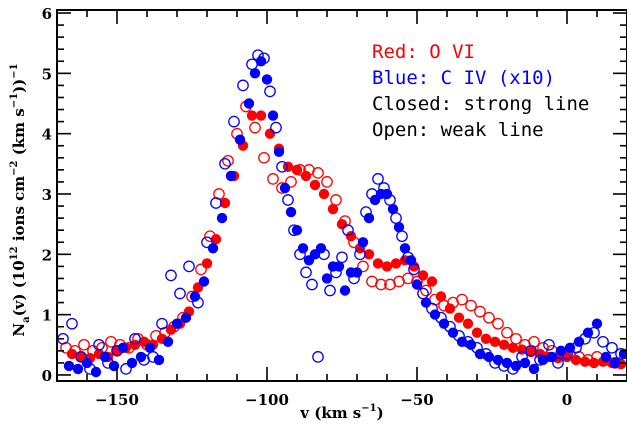 The width and height of the screenshot is (627, 427). What do you see at coordinates (480, 104) in the screenshot?
I see `legend-line-closed: Closed: strong line` at bounding box center [480, 104].